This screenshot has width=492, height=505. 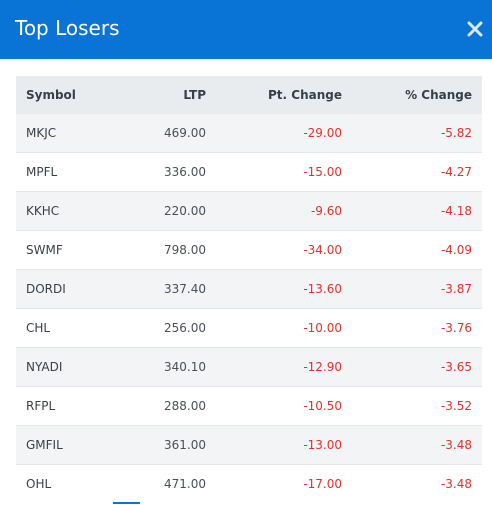 What do you see at coordinates (322, 406) in the screenshot?
I see `pt-change-cell: -10.50` at bounding box center [322, 406].